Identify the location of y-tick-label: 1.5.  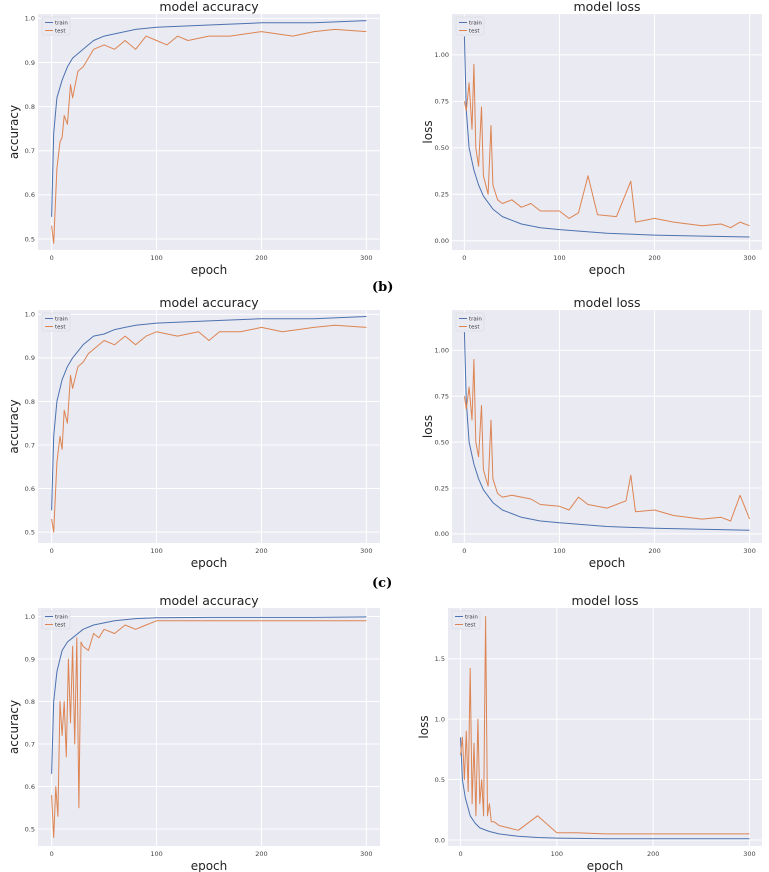
(440, 659).